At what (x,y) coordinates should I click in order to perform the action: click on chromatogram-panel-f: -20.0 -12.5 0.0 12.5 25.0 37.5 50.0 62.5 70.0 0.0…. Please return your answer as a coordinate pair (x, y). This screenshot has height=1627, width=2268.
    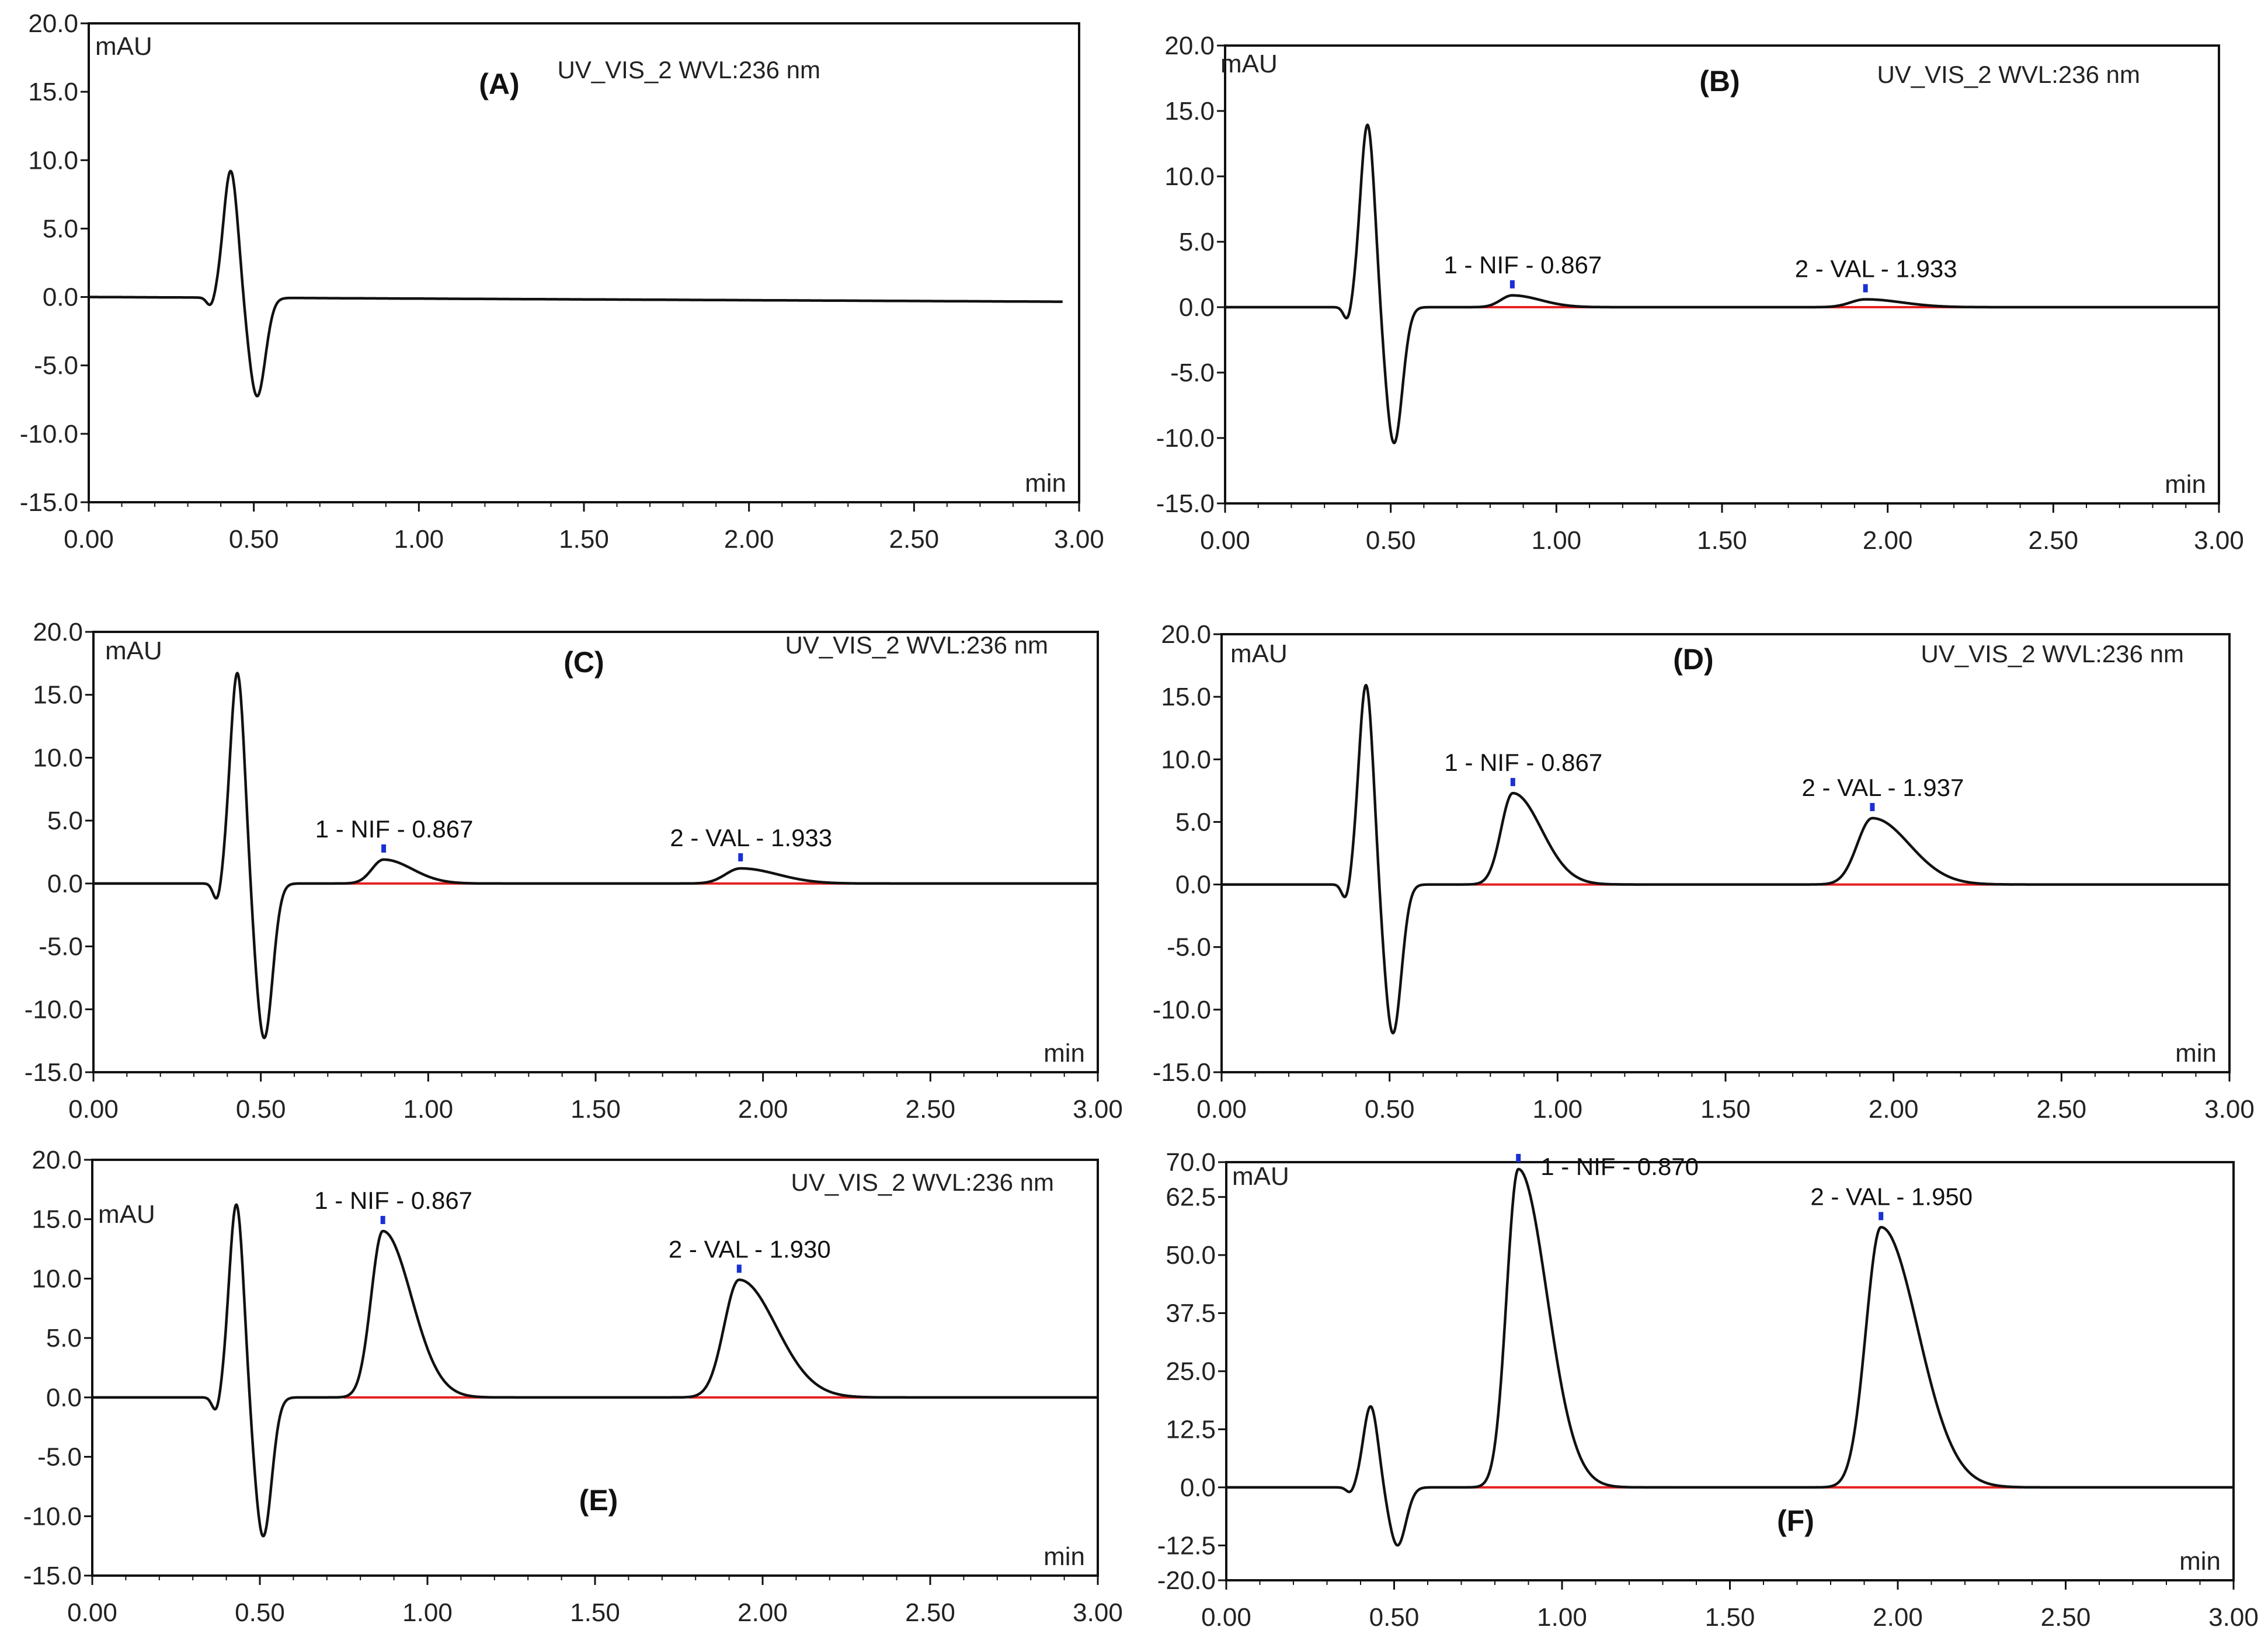
    Looking at the image, I should click on (1708, 1387).